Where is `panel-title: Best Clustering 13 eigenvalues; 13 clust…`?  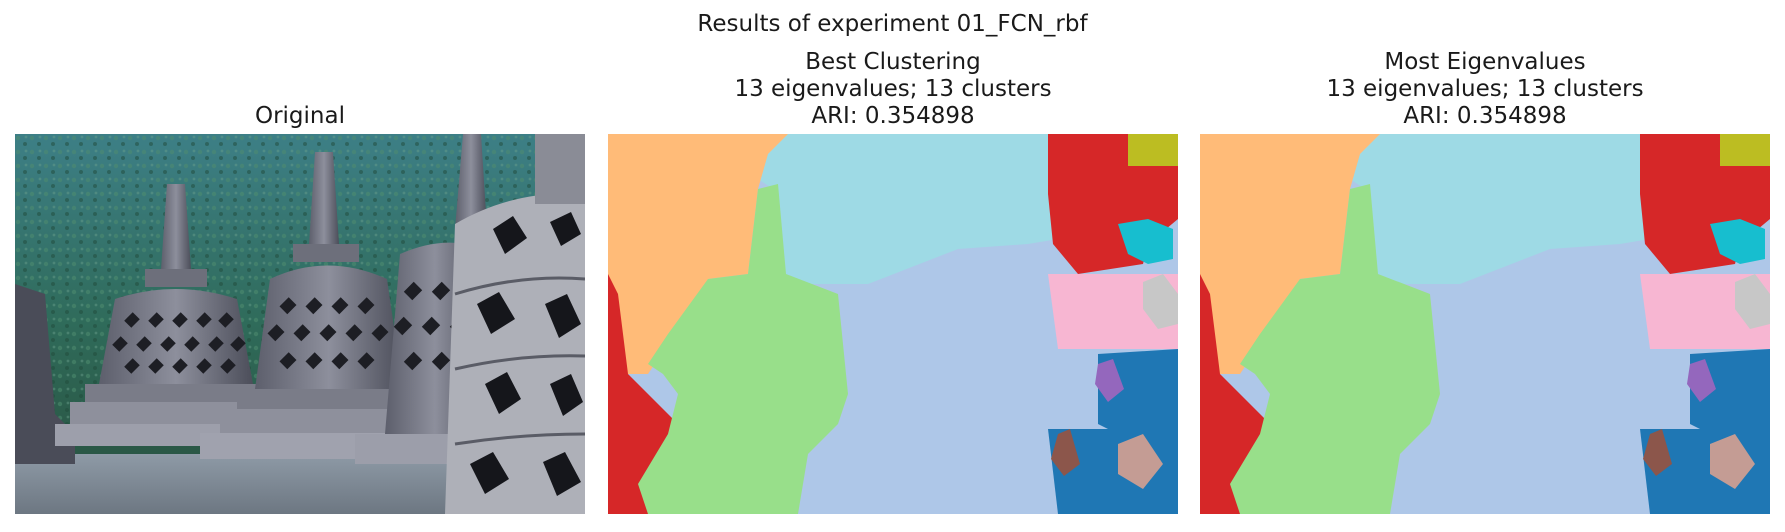
panel-title: Best Clustering 13 eigenvalues; 13 clust… is located at coordinates (893, 86).